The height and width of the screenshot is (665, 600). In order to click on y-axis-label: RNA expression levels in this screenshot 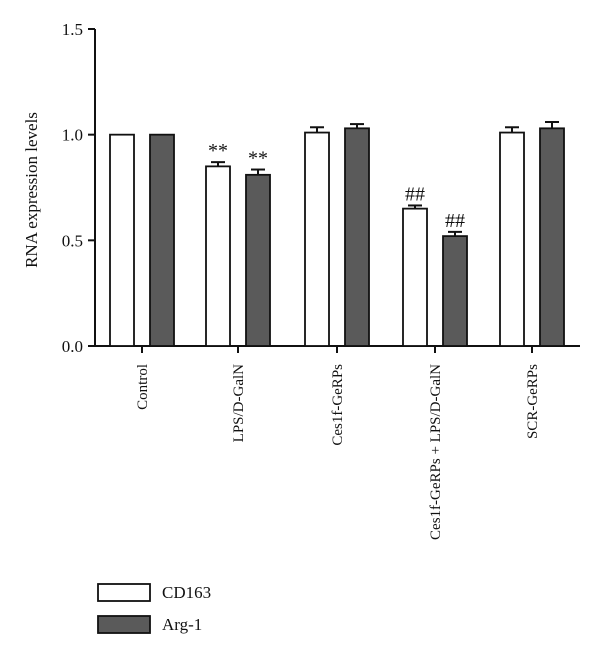, I will do `click(31, 190)`.